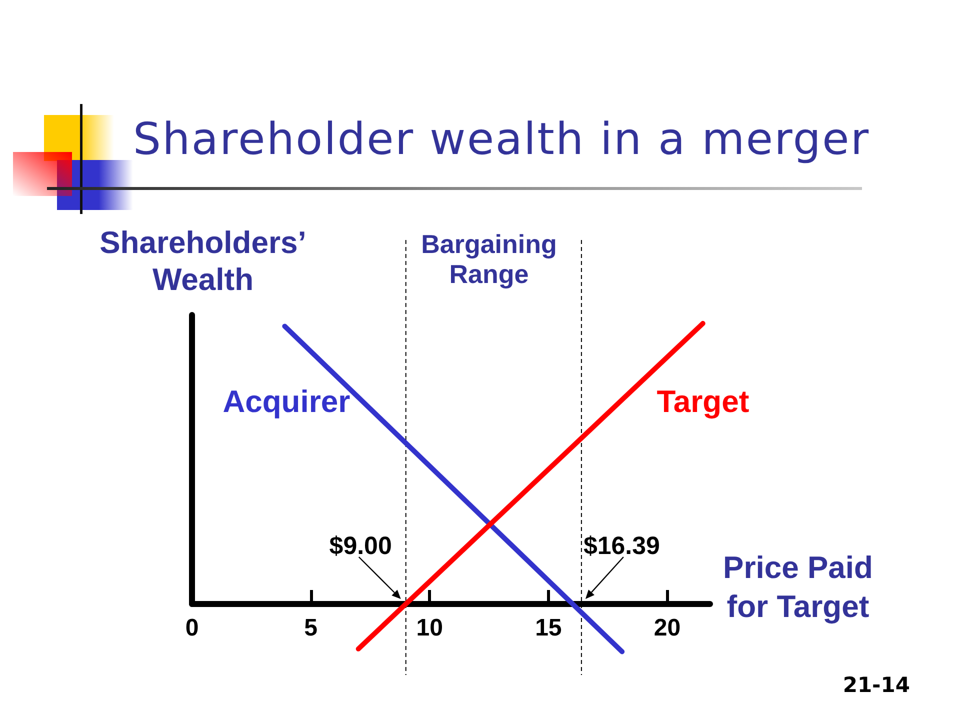  What do you see at coordinates (798, 587) in the screenshot?
I see `x-axis-title: Price Paid for Target` at bounding box center [798, 587].